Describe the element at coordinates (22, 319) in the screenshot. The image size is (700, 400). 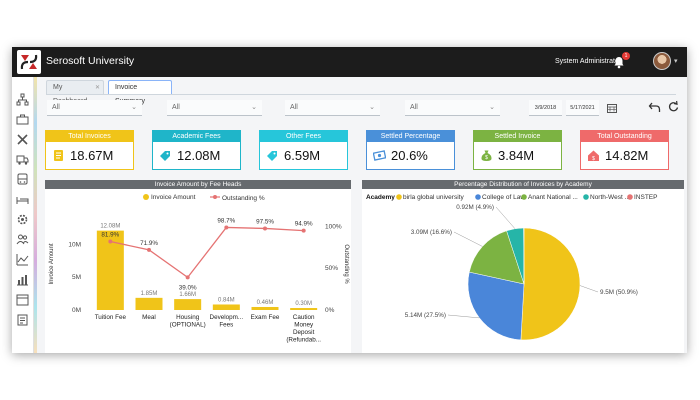
I see `clipboard-icon` at that location.